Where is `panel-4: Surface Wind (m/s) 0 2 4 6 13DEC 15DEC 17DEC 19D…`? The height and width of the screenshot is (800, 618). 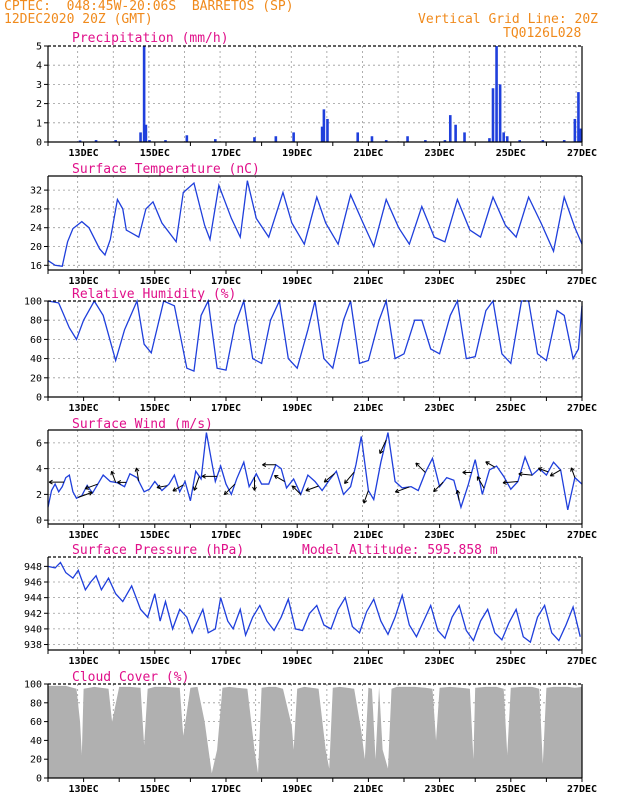
panel-4: Surface Wind (m/s) 0 2 4 6 13DEC 15DEC 17DEC 19D… is located at coordinates (316, 479).